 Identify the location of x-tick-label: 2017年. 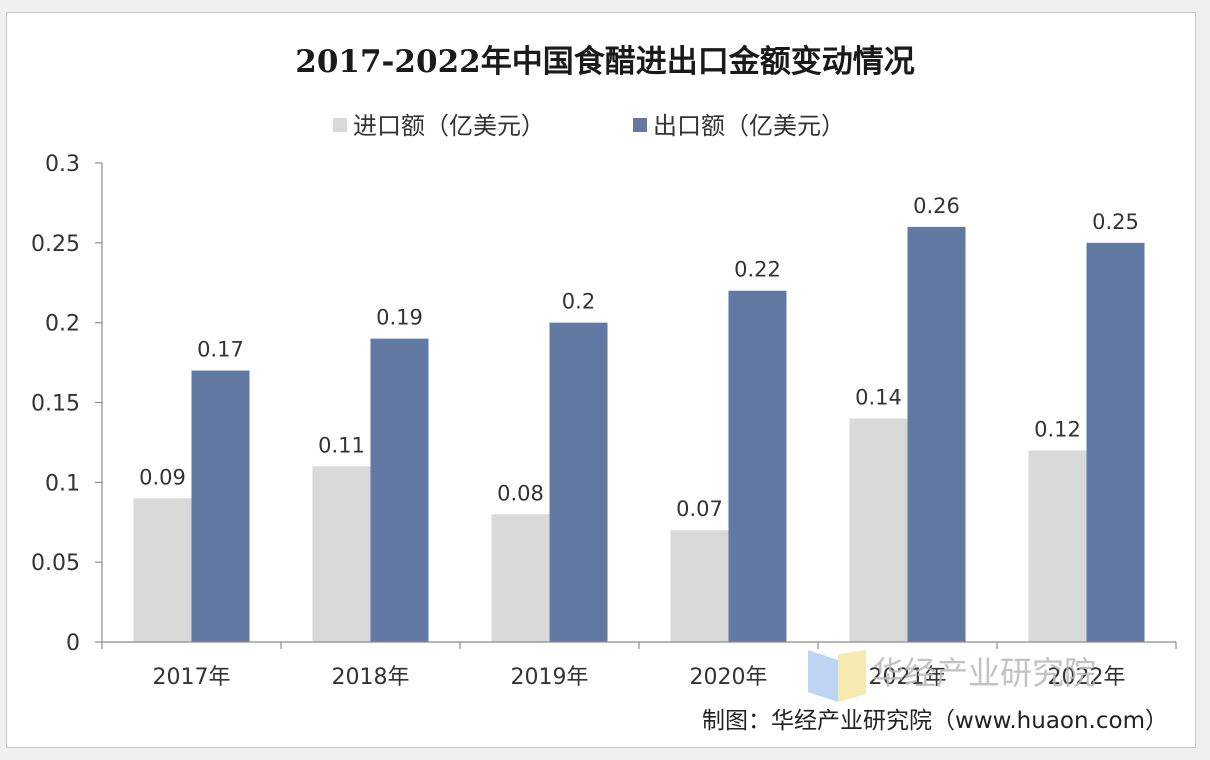
(192, 677).